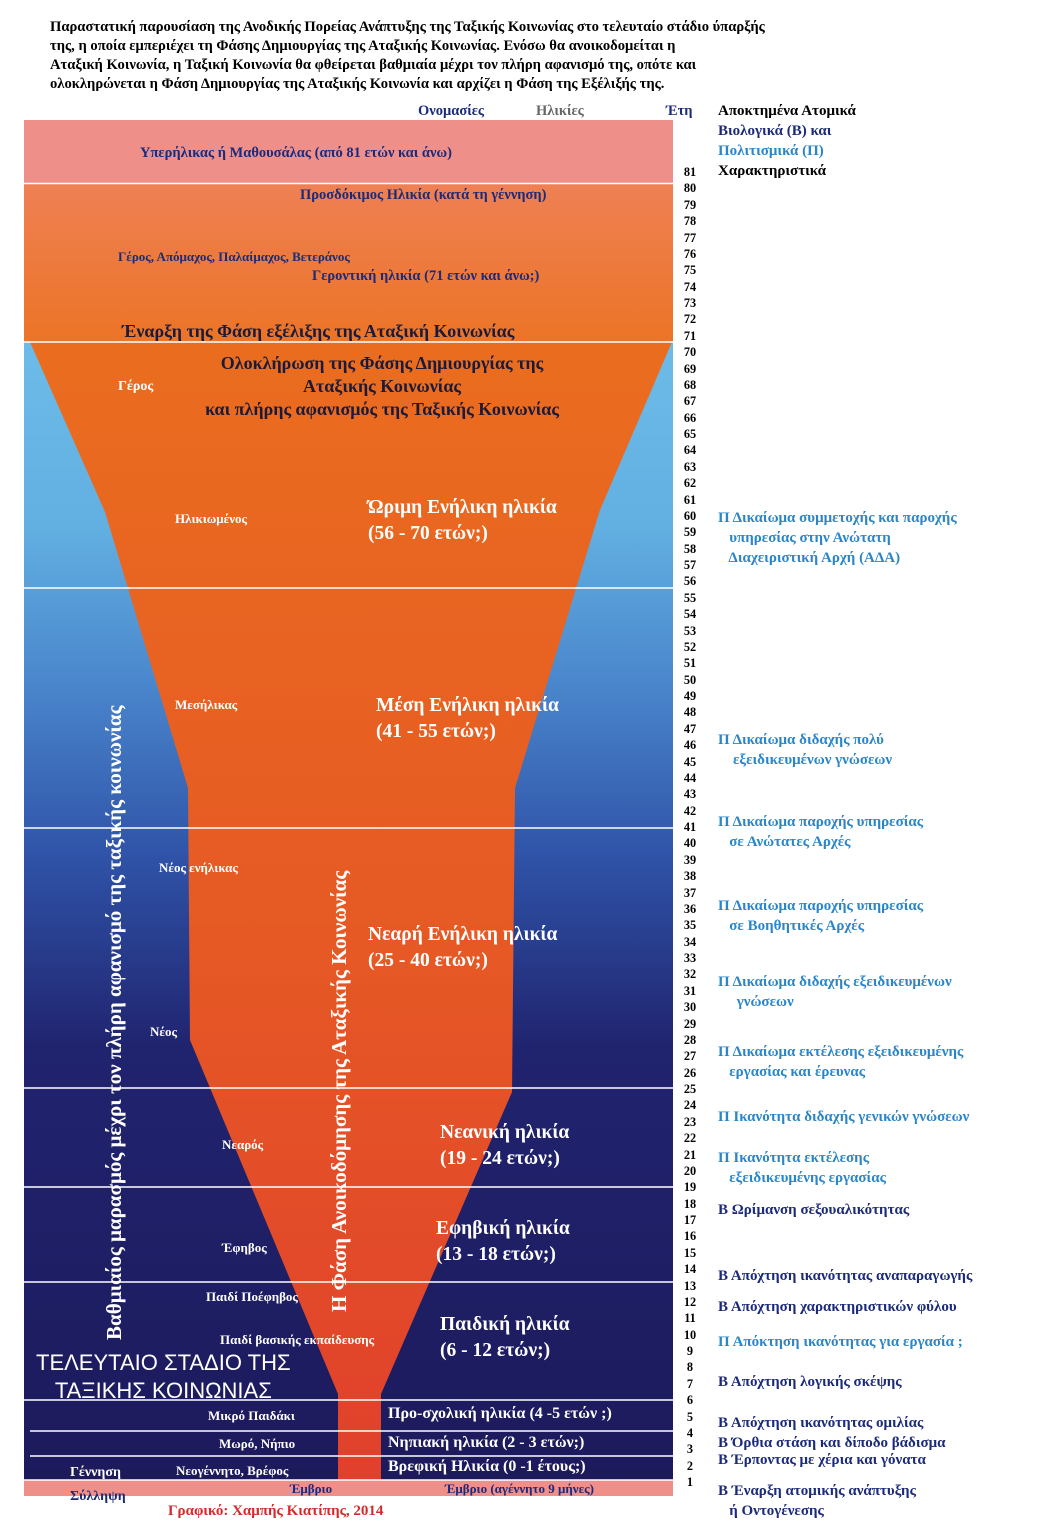  Describe the element at coordinates (690, 1351) in the screenshot. I see `year-tick-label: 9` at that location.